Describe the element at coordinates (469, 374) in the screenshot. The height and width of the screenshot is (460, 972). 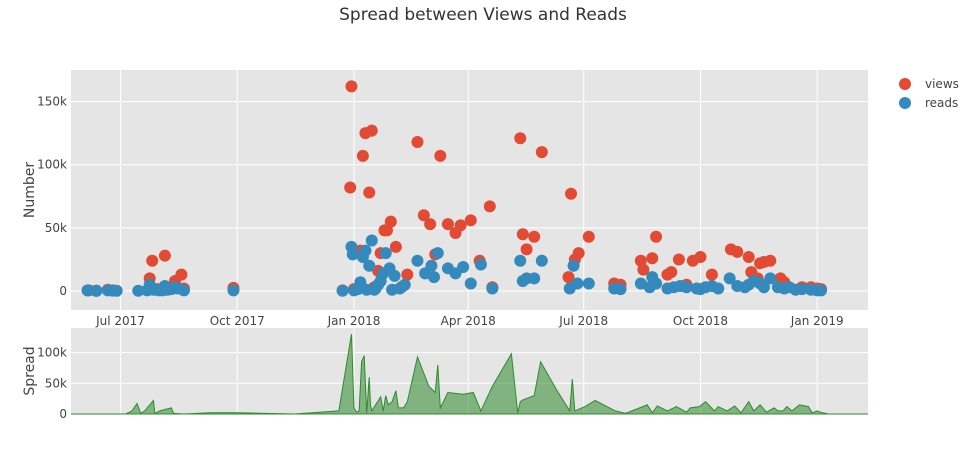
I see `spread-area-series` at that location.